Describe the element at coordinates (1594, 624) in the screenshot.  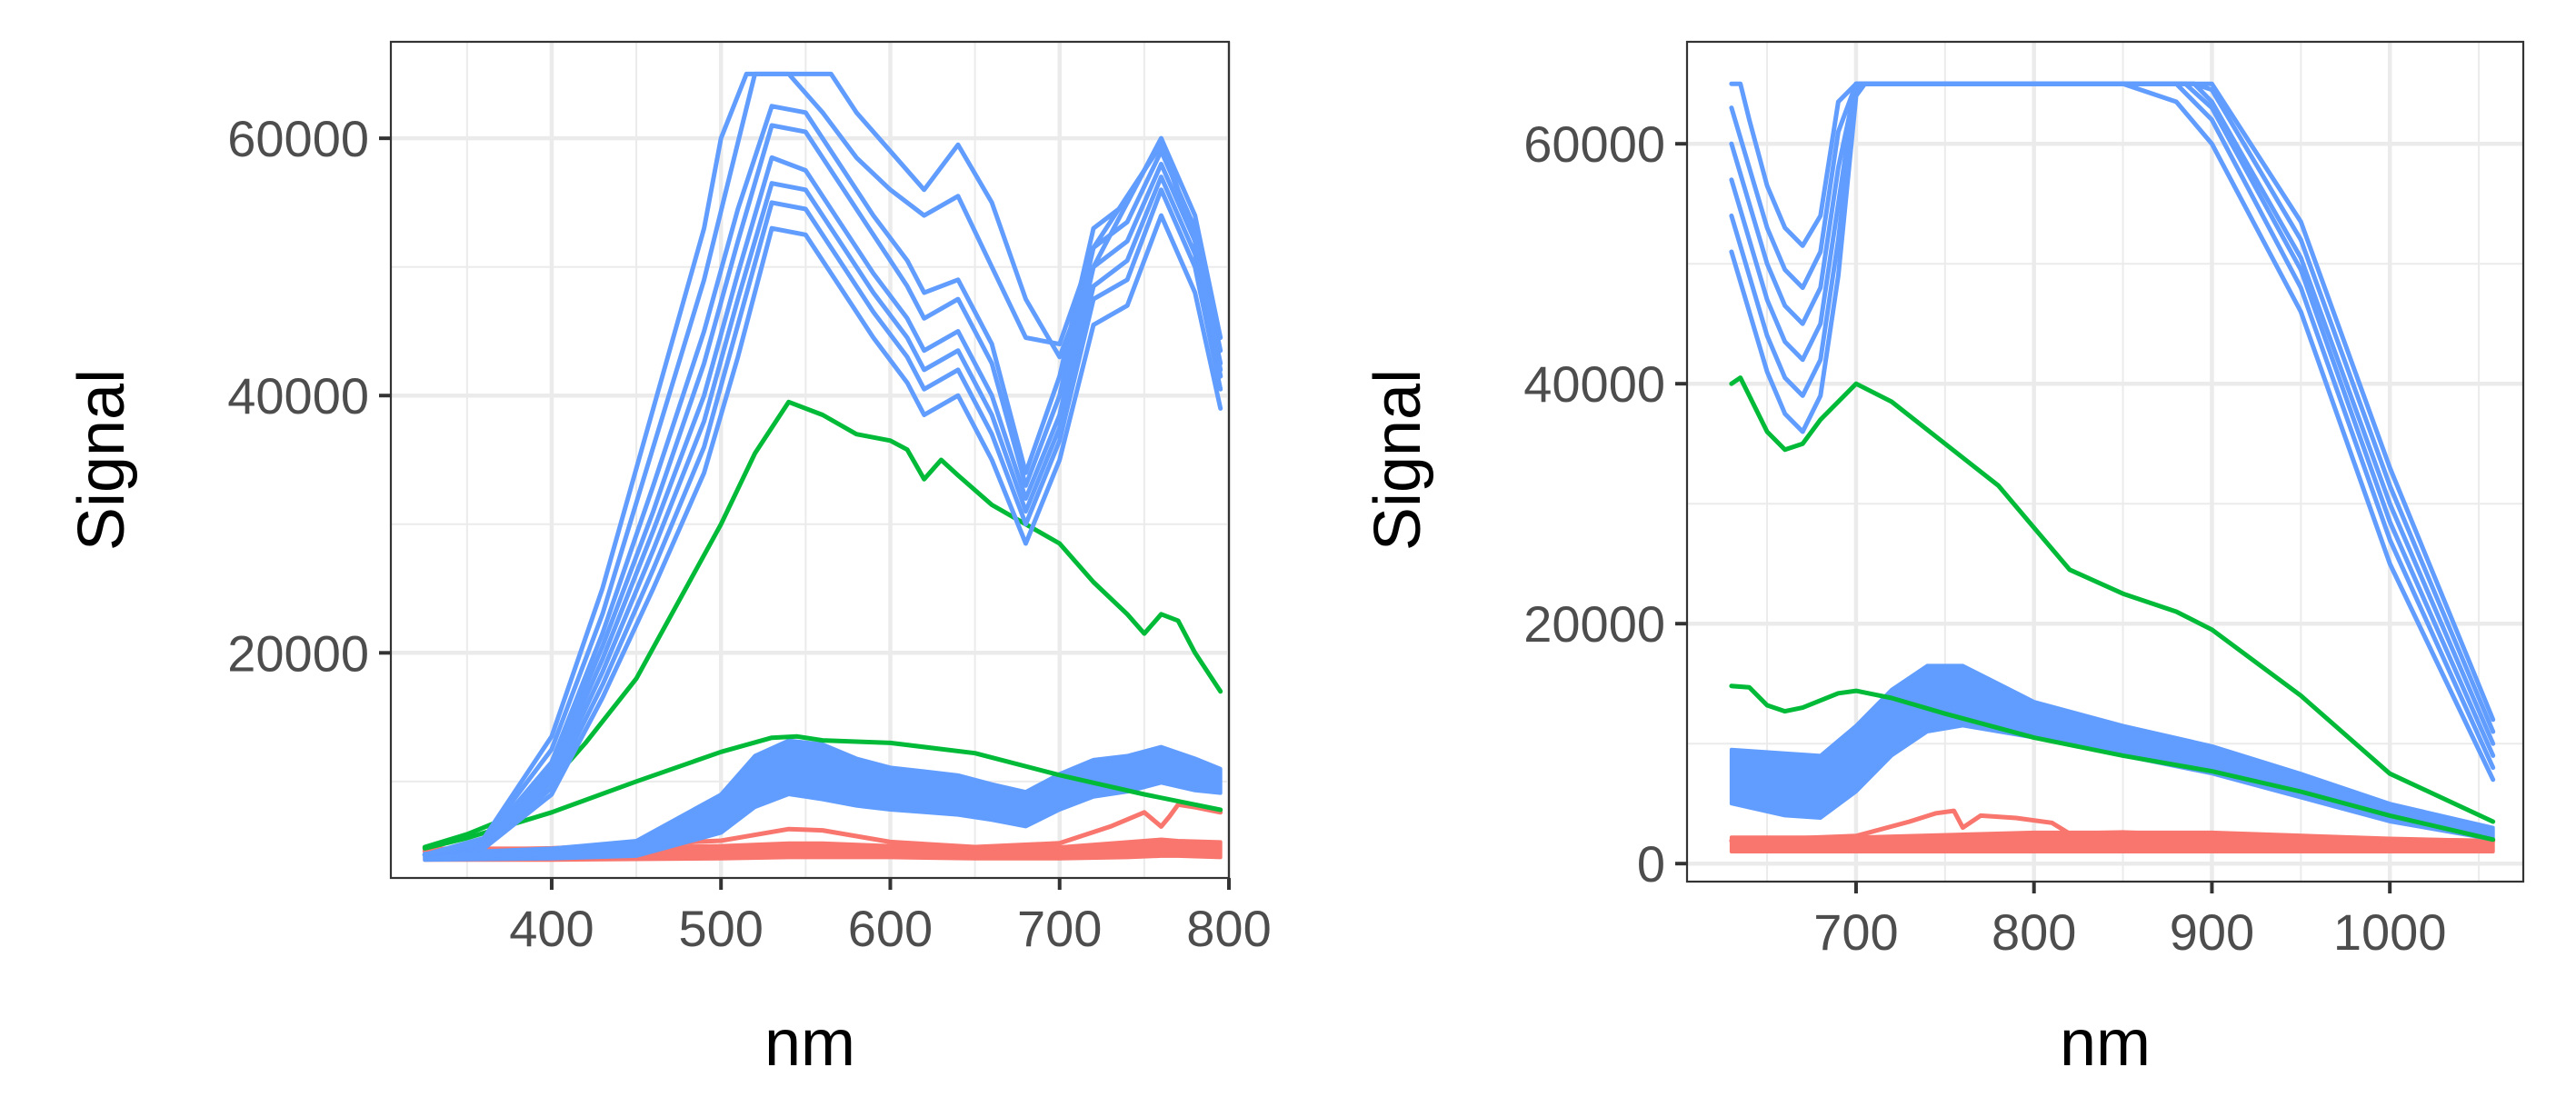
I see `right-y-tick-label: 20000` at that location.